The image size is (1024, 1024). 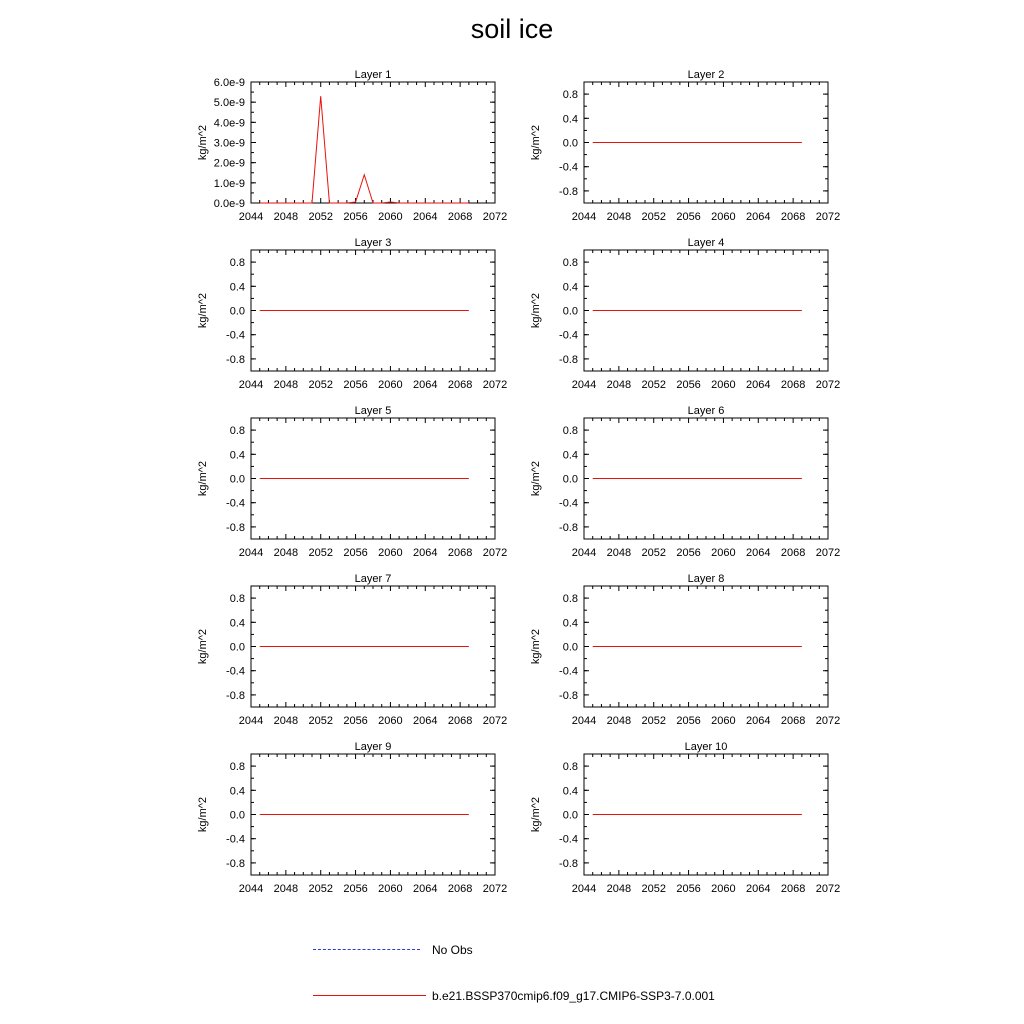 I want to click on p3-x-tick-label: 2072, so click(x=495, y=385).